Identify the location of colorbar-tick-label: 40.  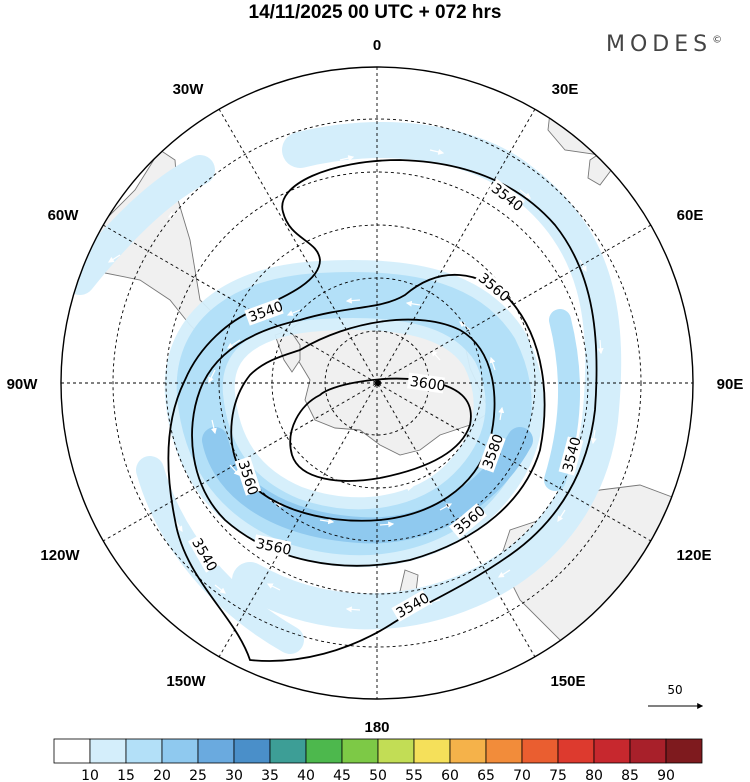
(306, 775).